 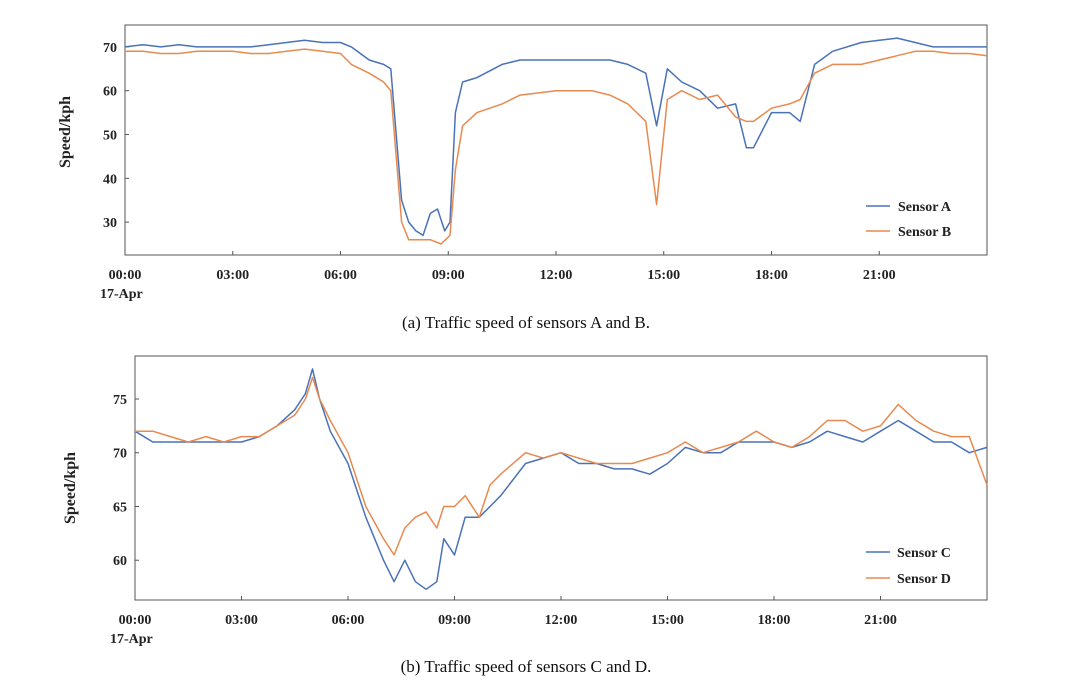 What do you see at coordinates (70, 488) in the screenshot?
I see `chart-b-y-axis-label: Speed/kph` at bounding box center [70, 488].